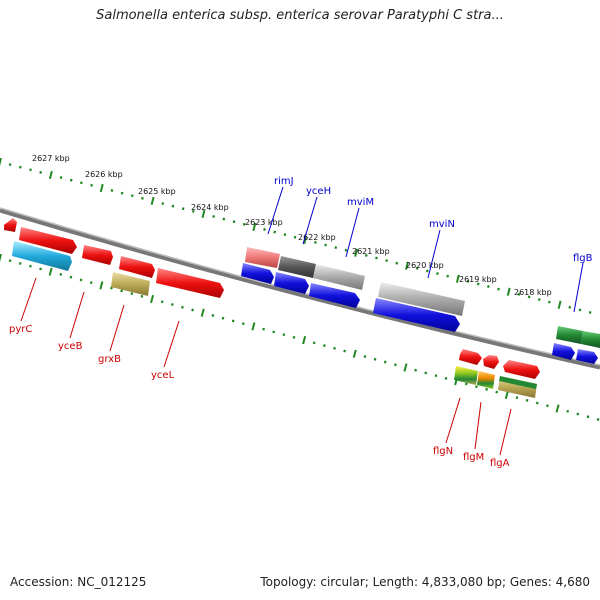  Describe the element at coordinates (109, 359) in the screenshot. I see `gene-label-grxB: grxB` at that location.